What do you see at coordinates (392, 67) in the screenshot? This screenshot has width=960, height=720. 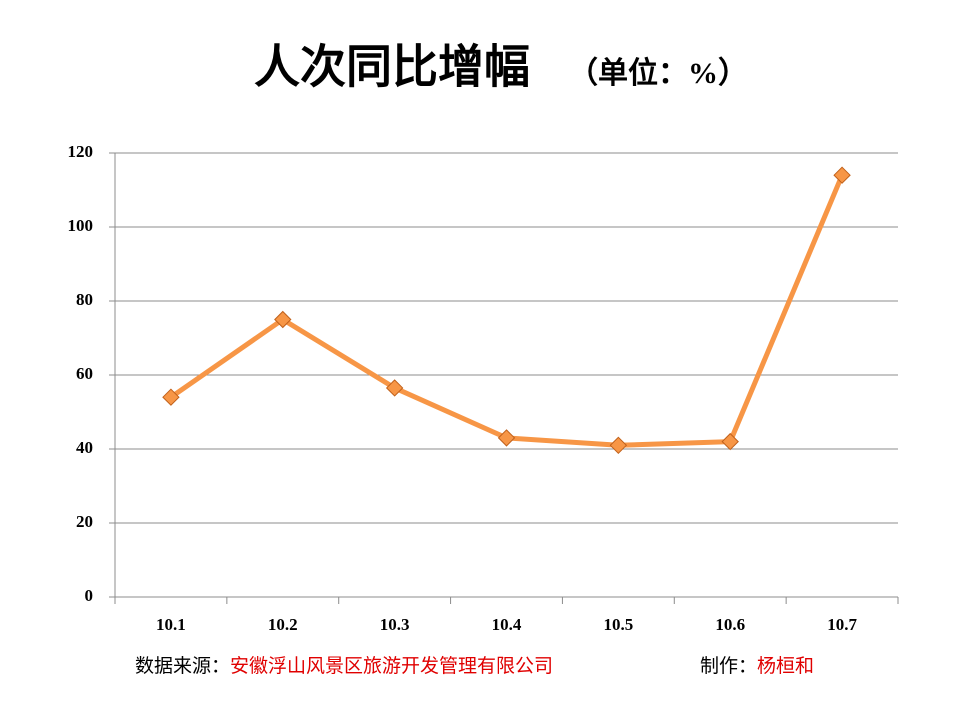 I see `chart-title: 人次同比增幅` at bounding box center [392, 67].